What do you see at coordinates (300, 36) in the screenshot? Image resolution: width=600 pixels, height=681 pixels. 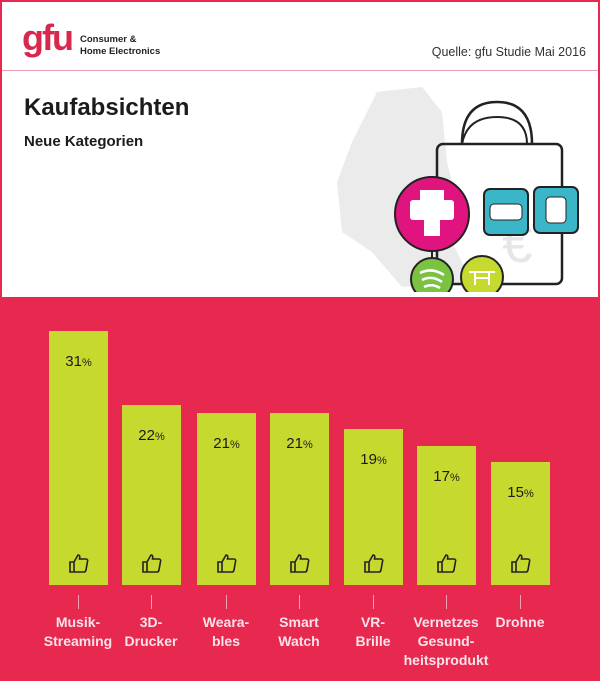 I see `header-bar: gfu Consumer & Home Electronics Quelle` at bounding box center [300, 36].